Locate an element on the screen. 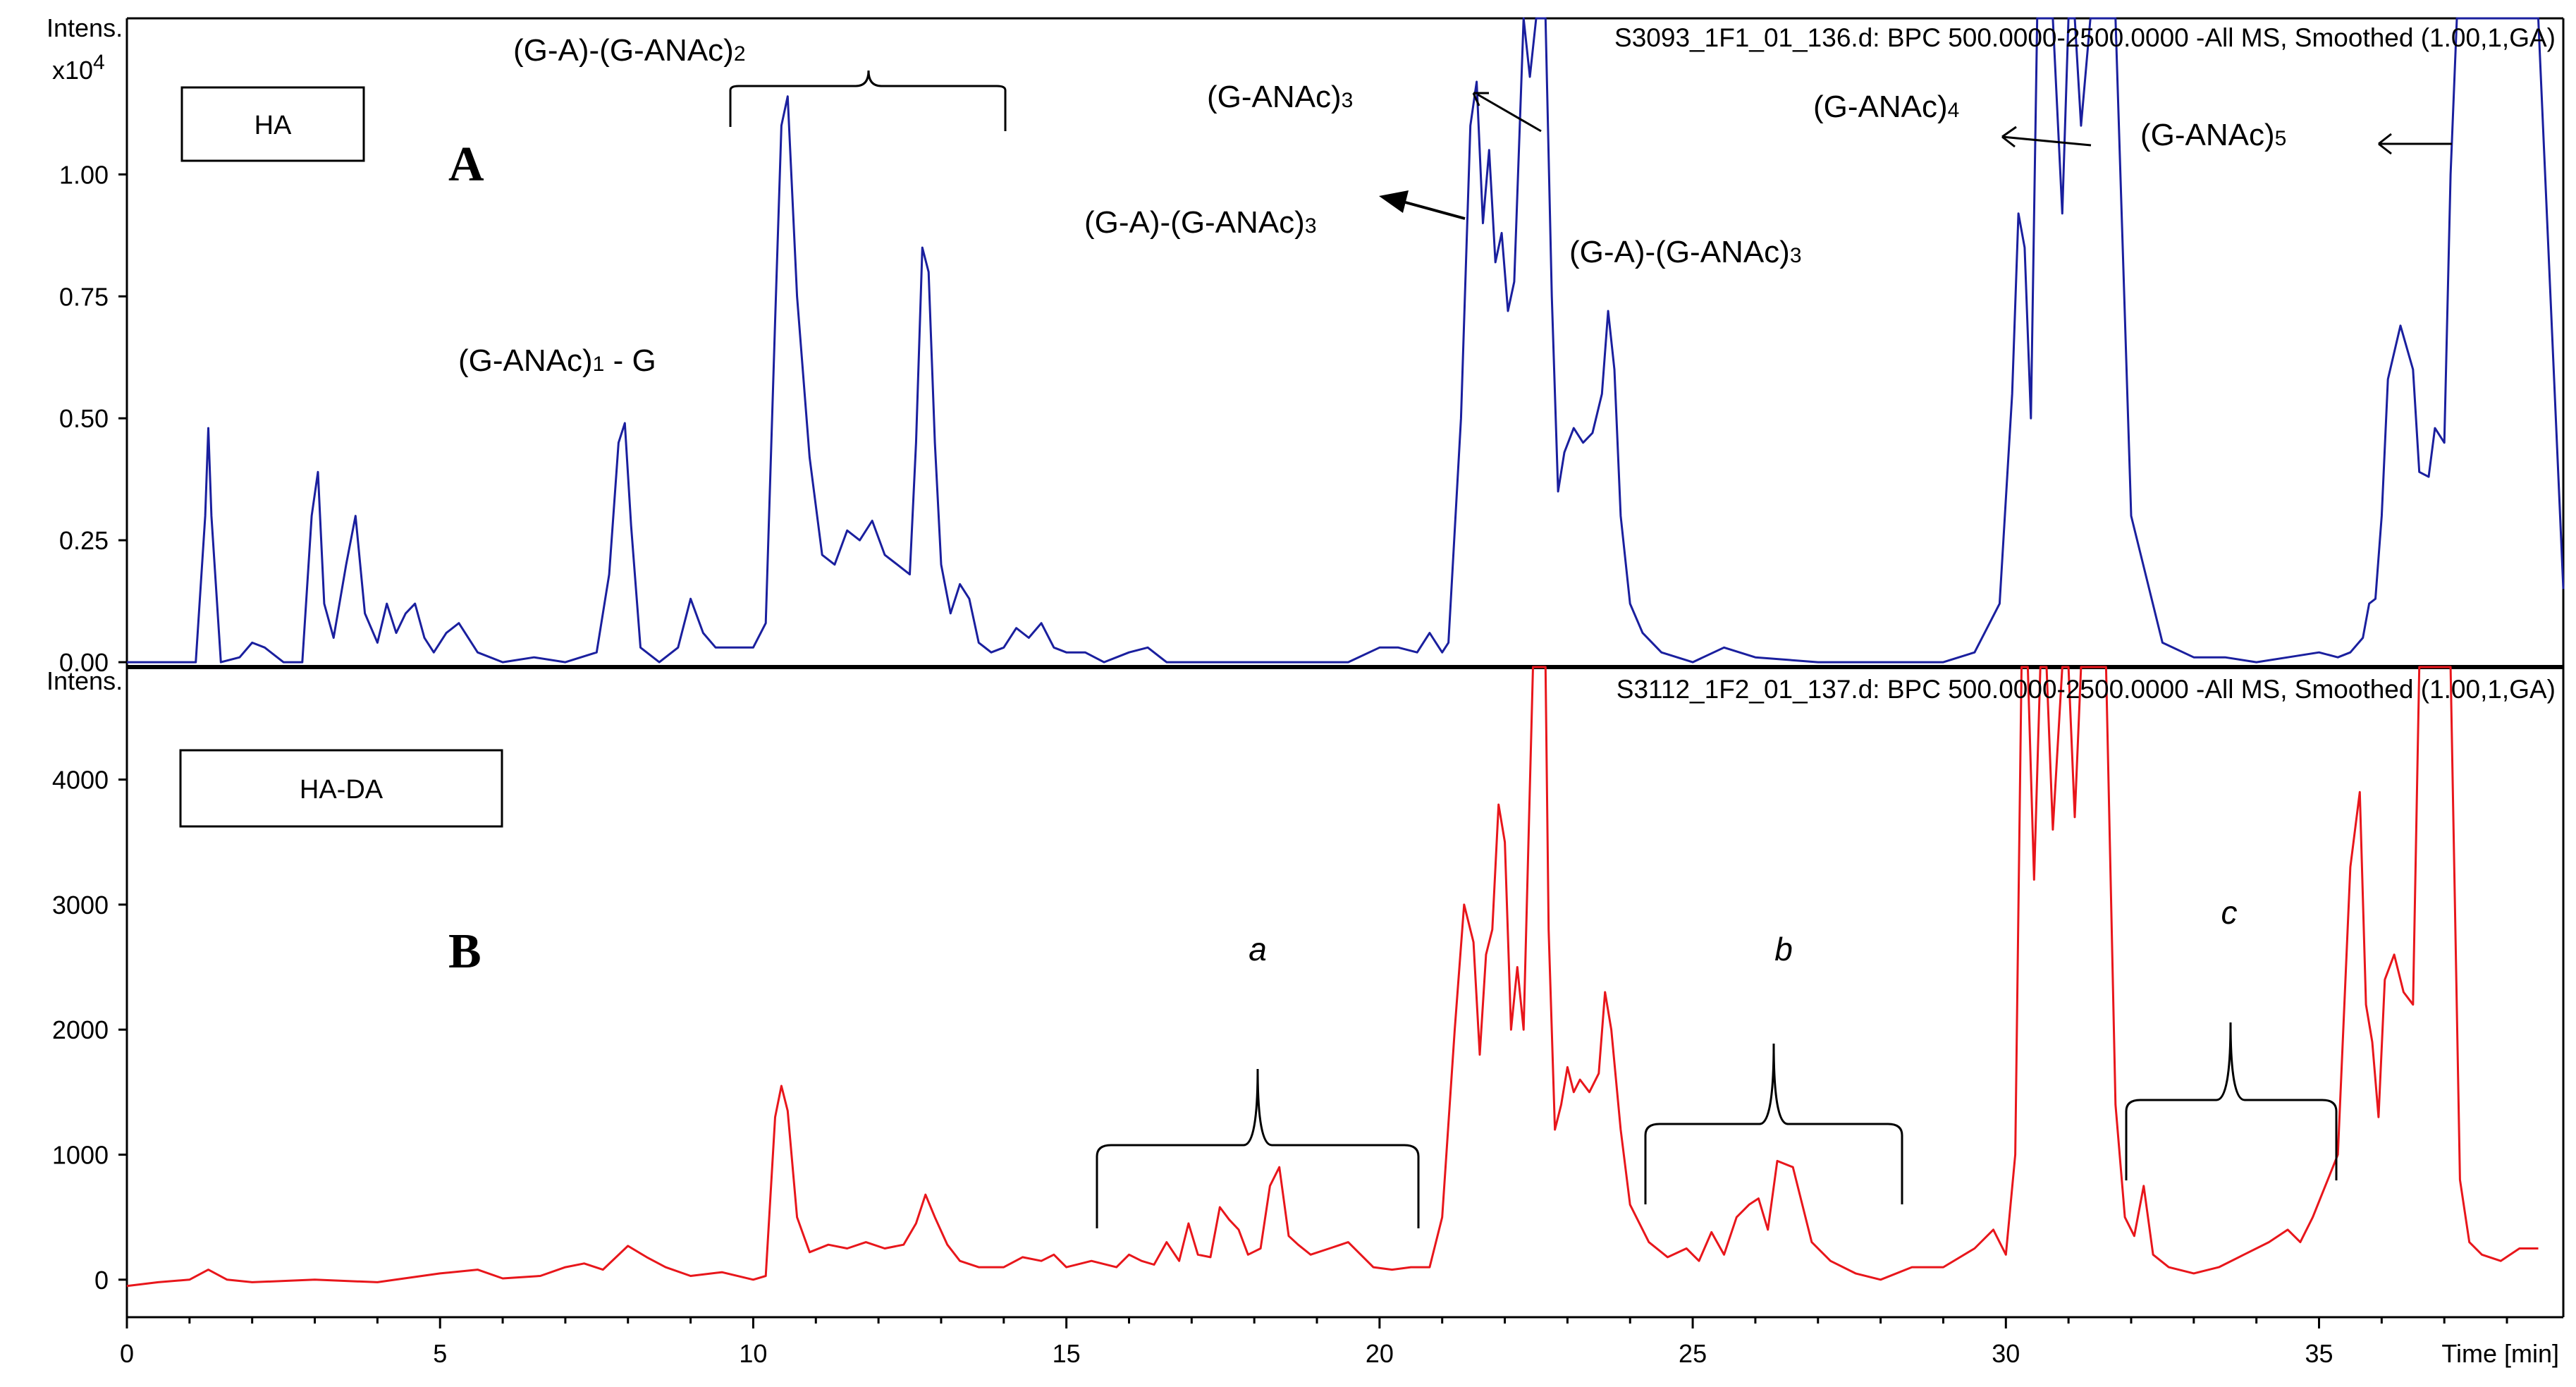  y-tick-label: 3000 is located at coordinates (80, 905).